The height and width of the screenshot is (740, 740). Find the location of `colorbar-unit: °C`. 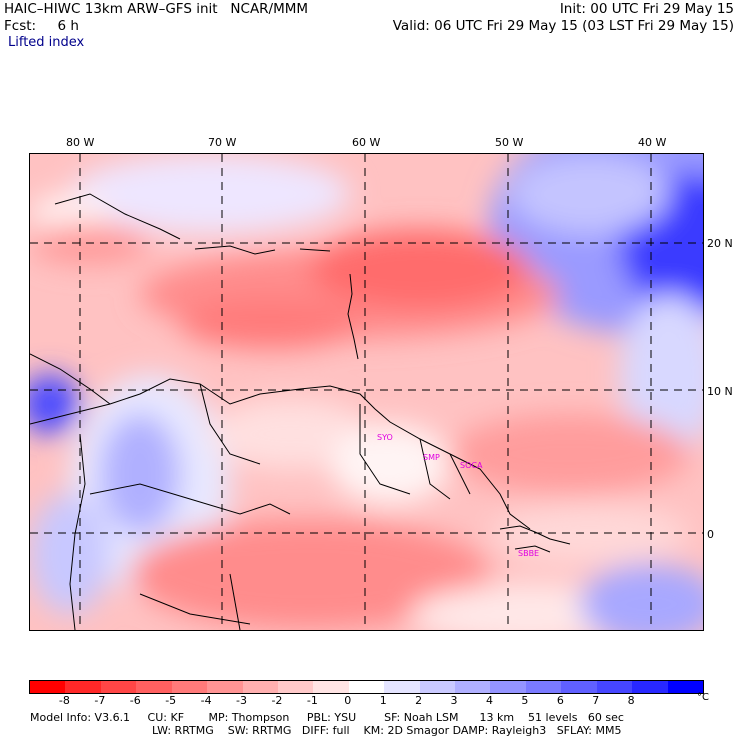

colorbar-unit: °C is located at coordinates (703, 697).